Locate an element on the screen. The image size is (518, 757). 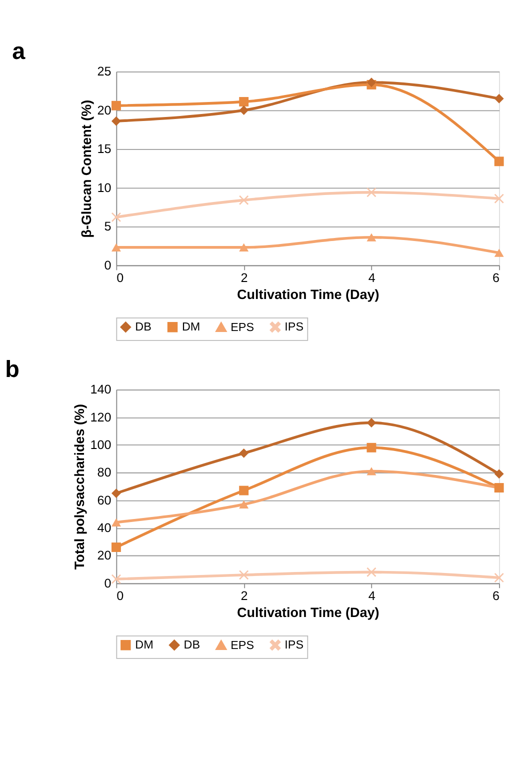
y-tick-label: 120 is located at coordinates (101, 417).